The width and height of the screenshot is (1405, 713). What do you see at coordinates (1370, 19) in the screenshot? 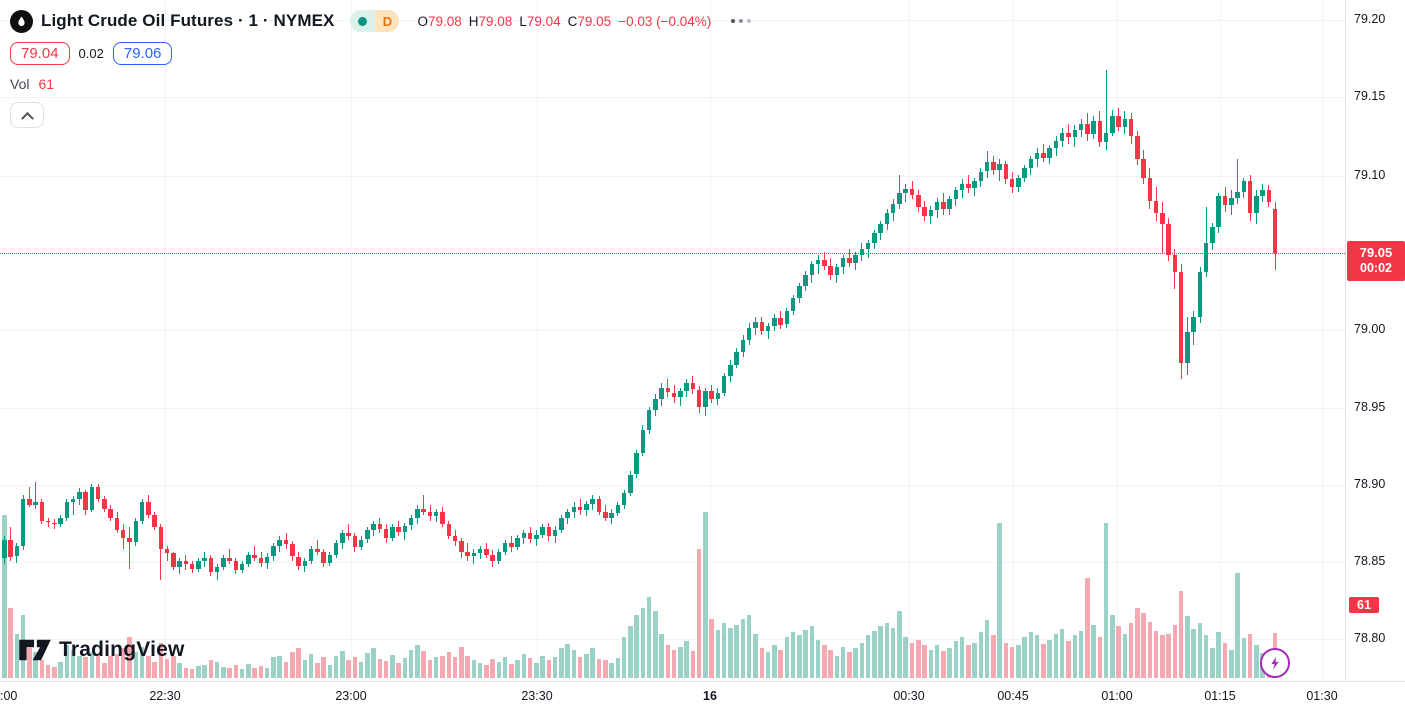
I see `price-tick: 79.20` at bounding box center [1370, 19].